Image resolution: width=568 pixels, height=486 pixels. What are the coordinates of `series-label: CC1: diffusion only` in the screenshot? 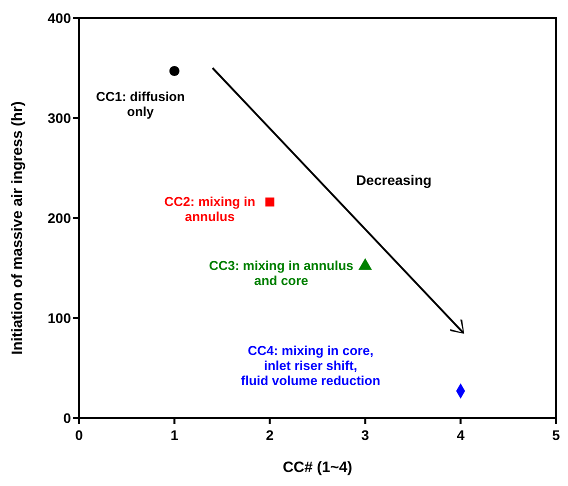 It's located at (140, 104).